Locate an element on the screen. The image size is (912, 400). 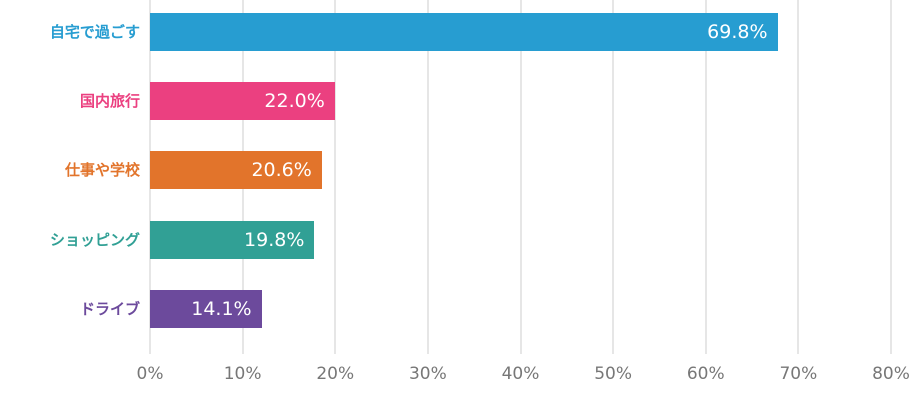
bar: 14.1% is located at coordinates (206, 309).